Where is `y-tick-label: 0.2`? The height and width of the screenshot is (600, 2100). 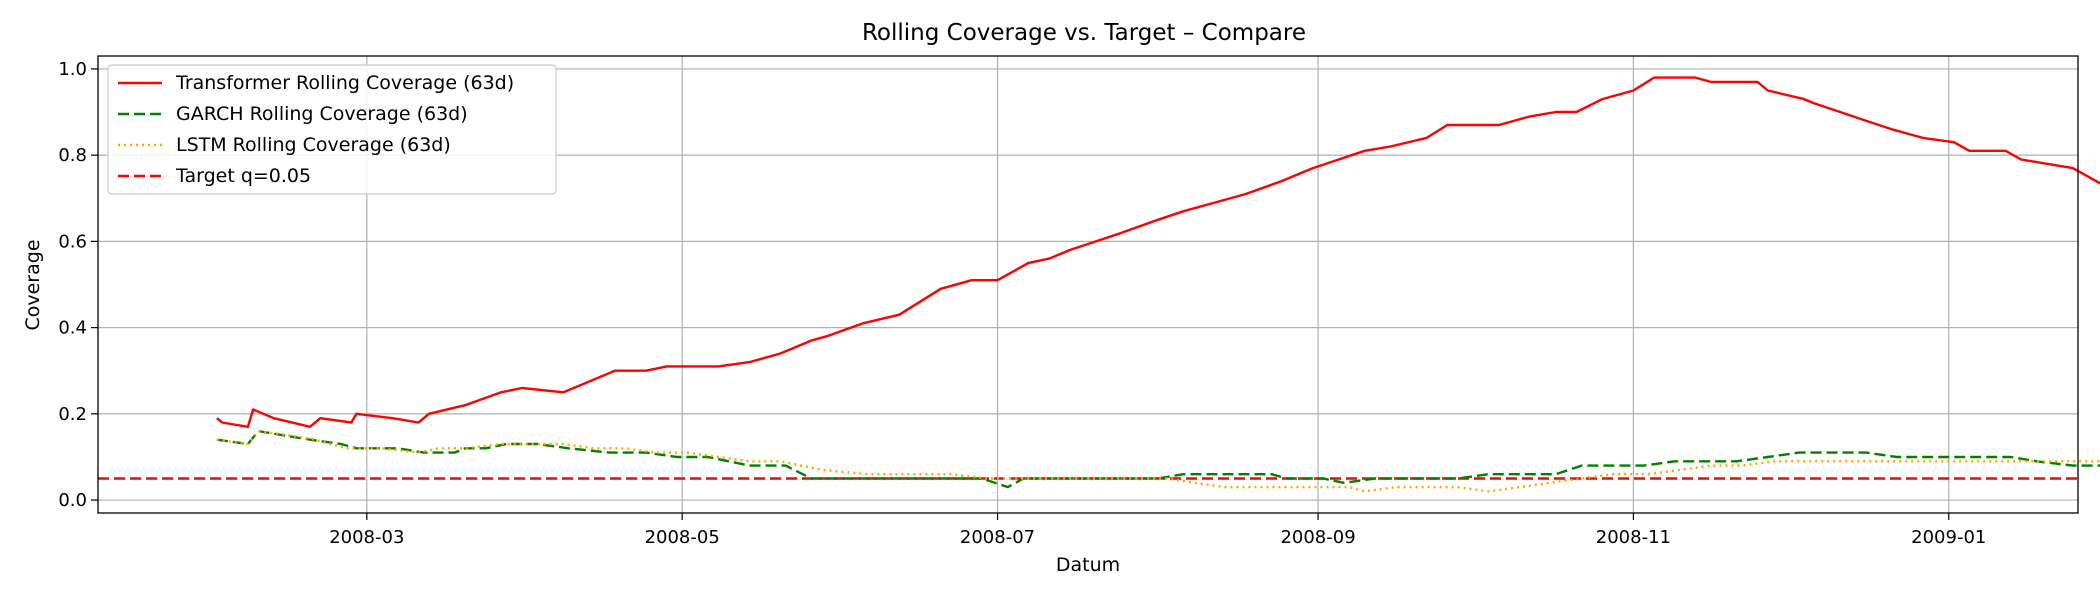 y-tick-label: 0.2 is located at coordinates (72, 414).